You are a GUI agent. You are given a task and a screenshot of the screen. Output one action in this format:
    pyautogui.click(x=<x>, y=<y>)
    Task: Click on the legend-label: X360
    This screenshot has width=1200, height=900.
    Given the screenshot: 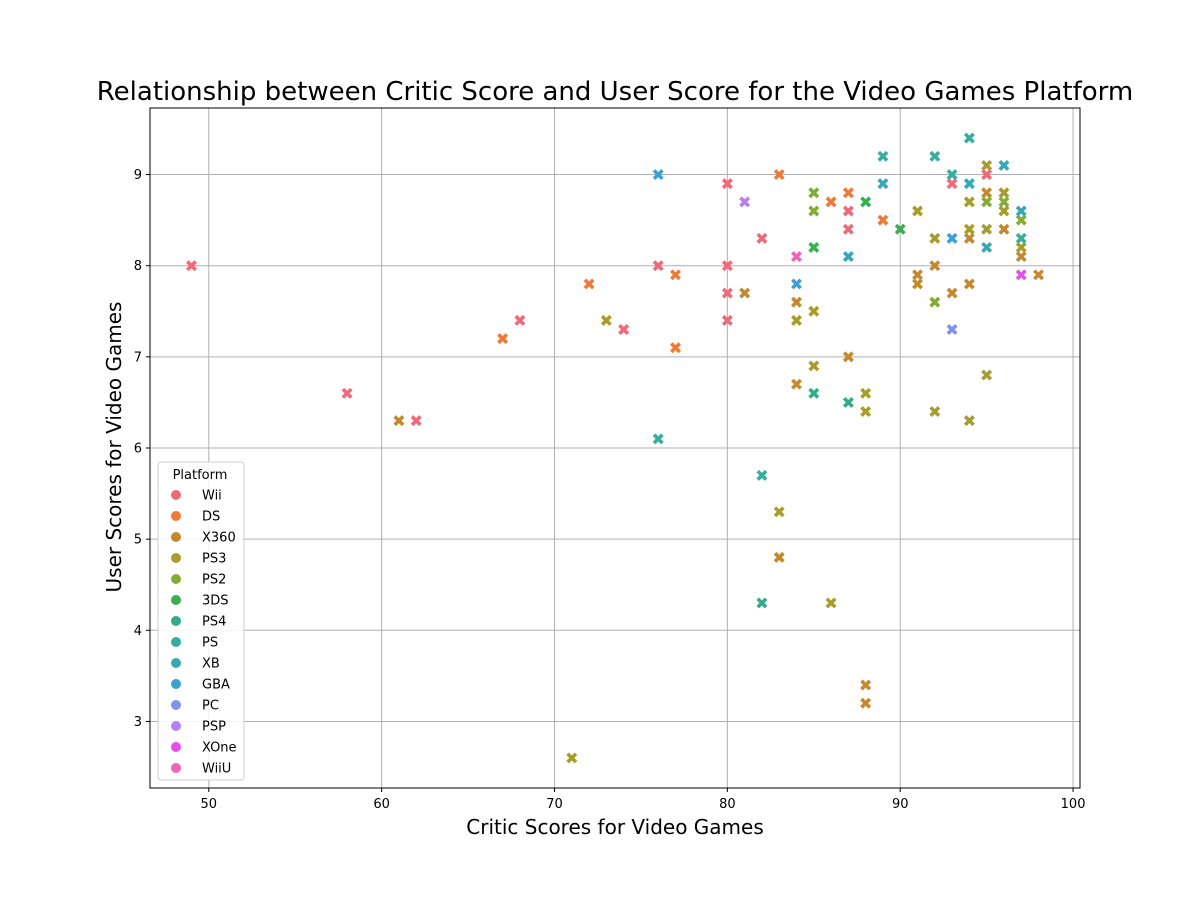 What is the action you would take?
    pyautogui.click(x=219, y=538)
    